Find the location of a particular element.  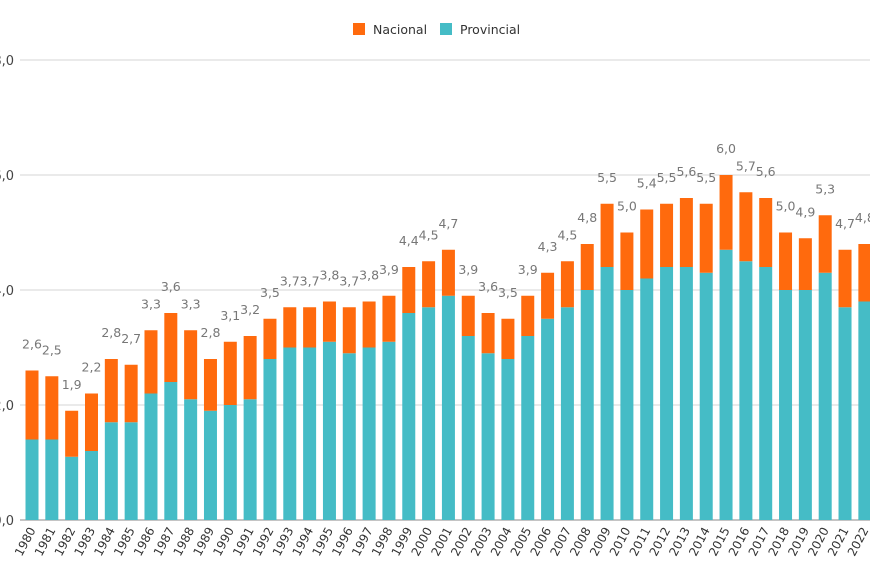

data-label: 2,5 is located at coordinates (52, 349).